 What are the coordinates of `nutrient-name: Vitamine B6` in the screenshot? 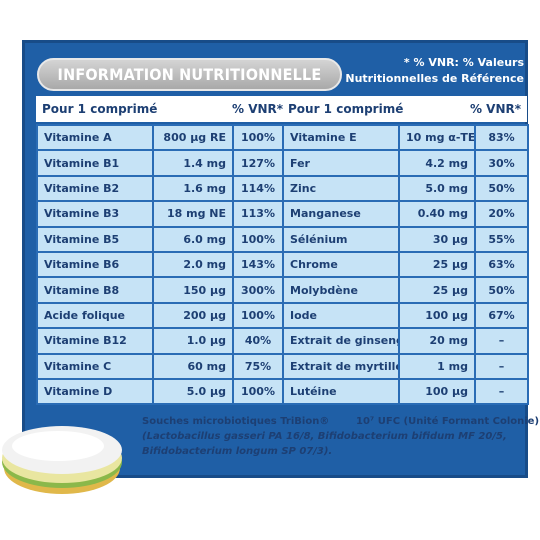 It's located at (95, 264).